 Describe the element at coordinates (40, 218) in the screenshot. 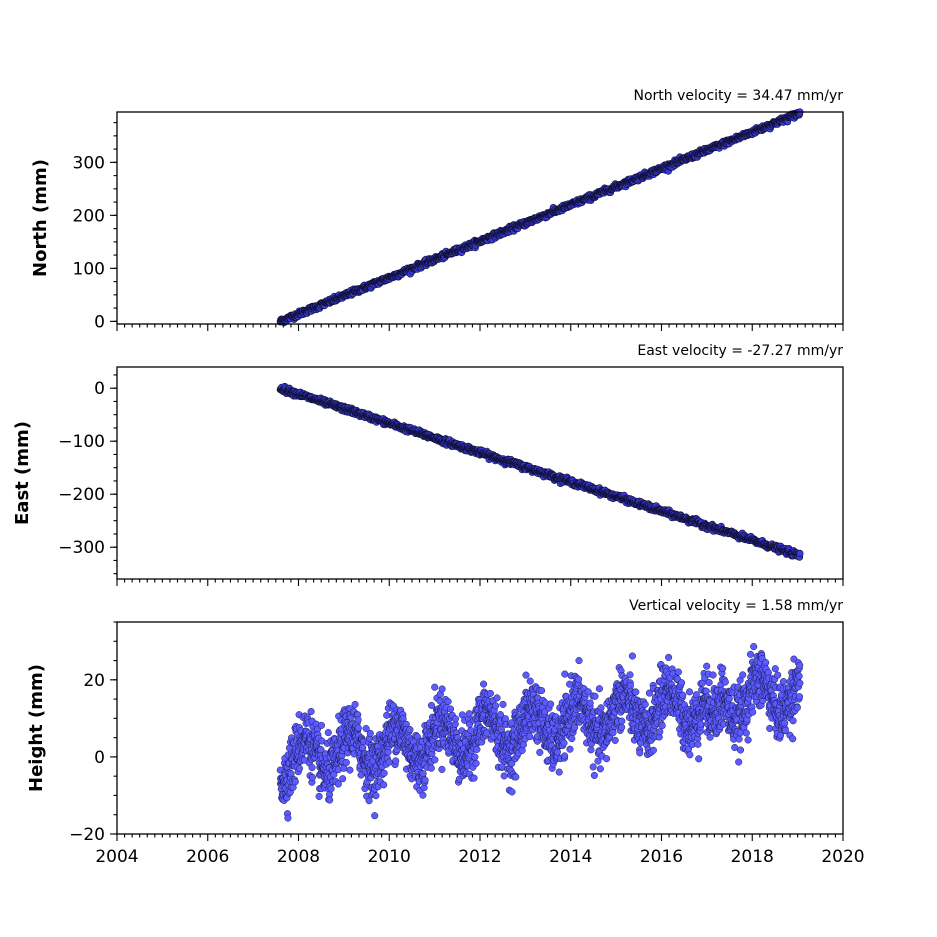

I see `north-ylabel: North (mm)` at that location.